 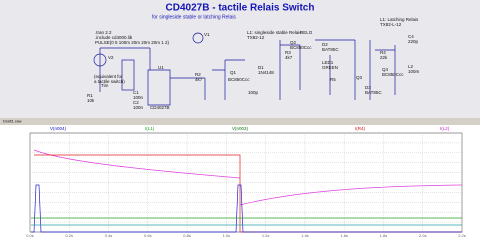 I want to click on schematic-label: V2, so click(x=111, y=57).